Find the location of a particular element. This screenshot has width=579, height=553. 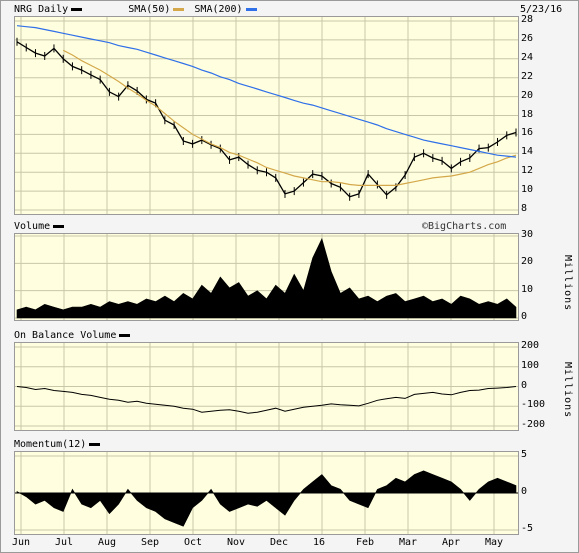

x-tick-label: Mar is located at coordinates (408, 542).